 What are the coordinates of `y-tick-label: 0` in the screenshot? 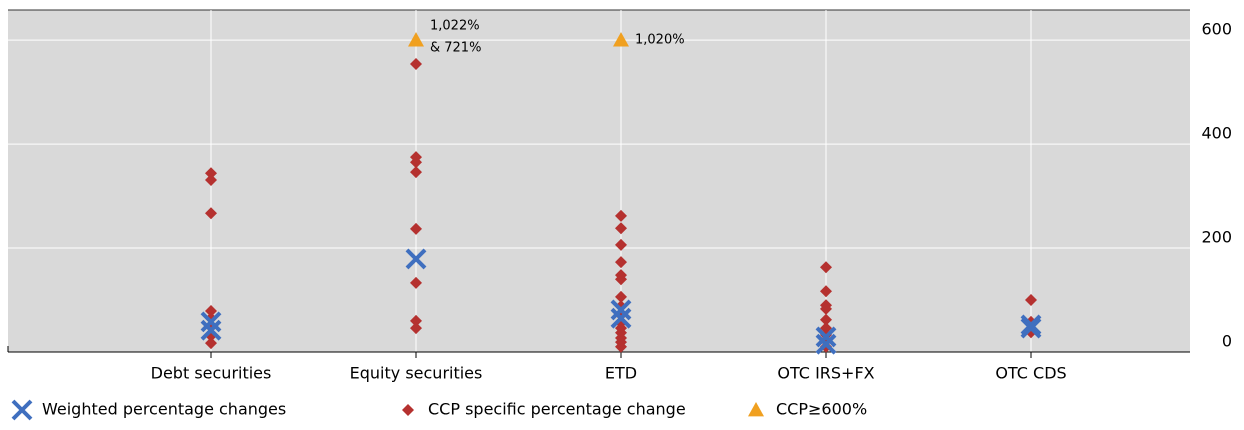 It's located at (1227, 341).